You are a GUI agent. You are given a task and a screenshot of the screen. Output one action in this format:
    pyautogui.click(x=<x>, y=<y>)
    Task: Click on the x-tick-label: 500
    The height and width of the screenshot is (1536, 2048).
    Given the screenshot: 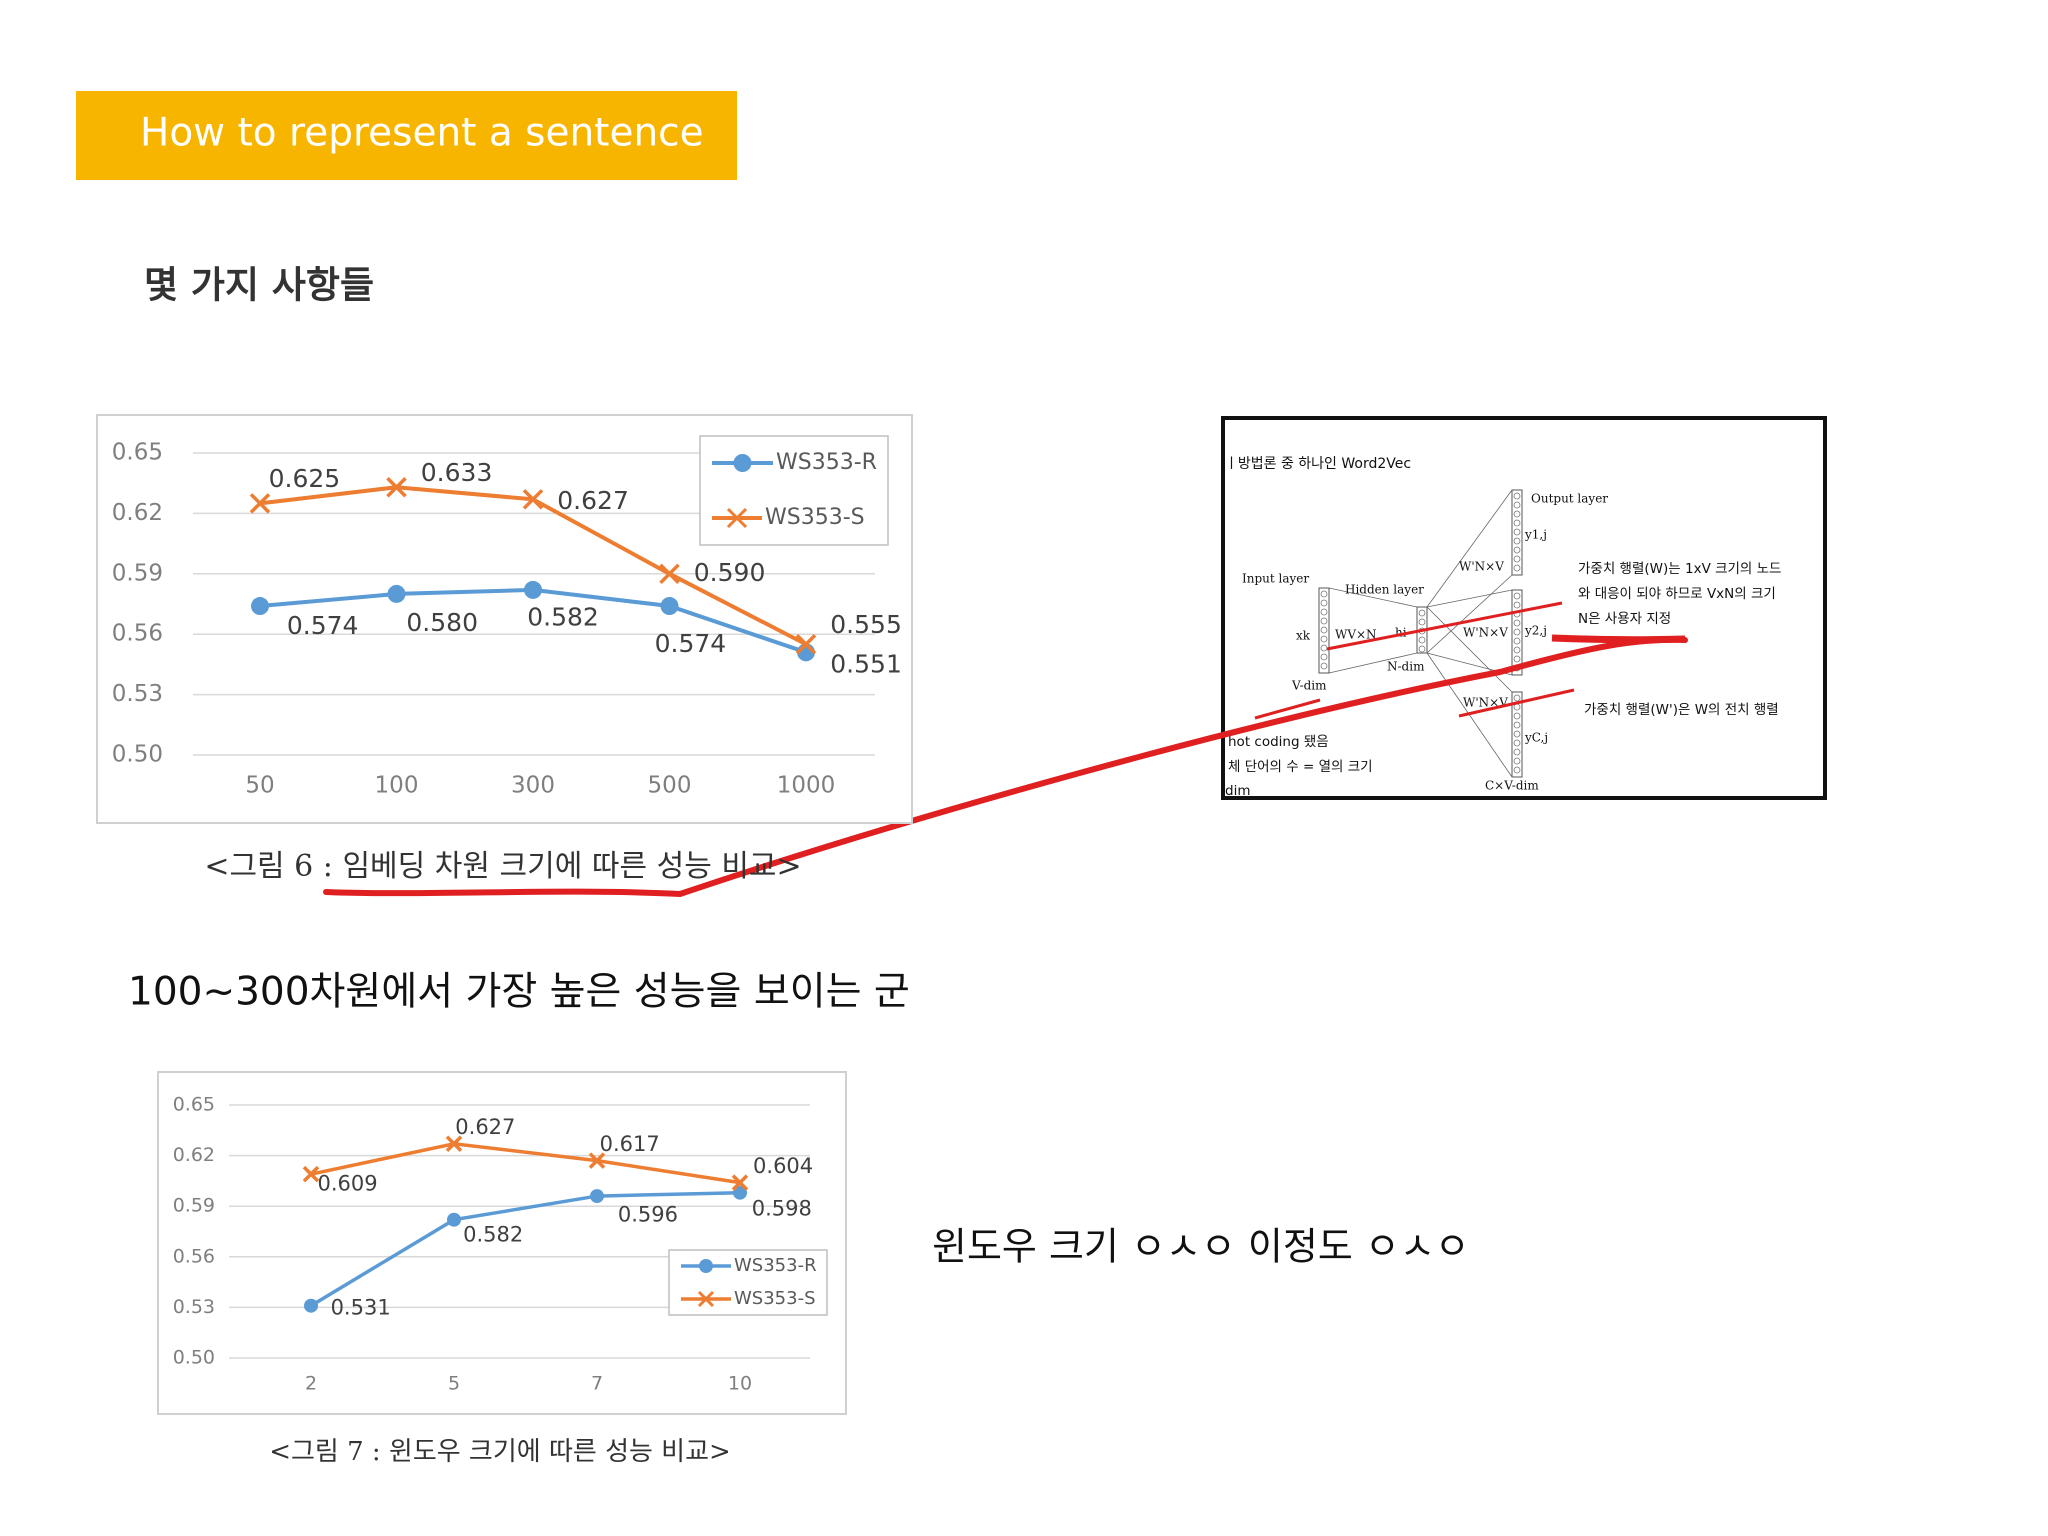 What is the action you would take?
    pyautogui.click(x=670, y=786)
    